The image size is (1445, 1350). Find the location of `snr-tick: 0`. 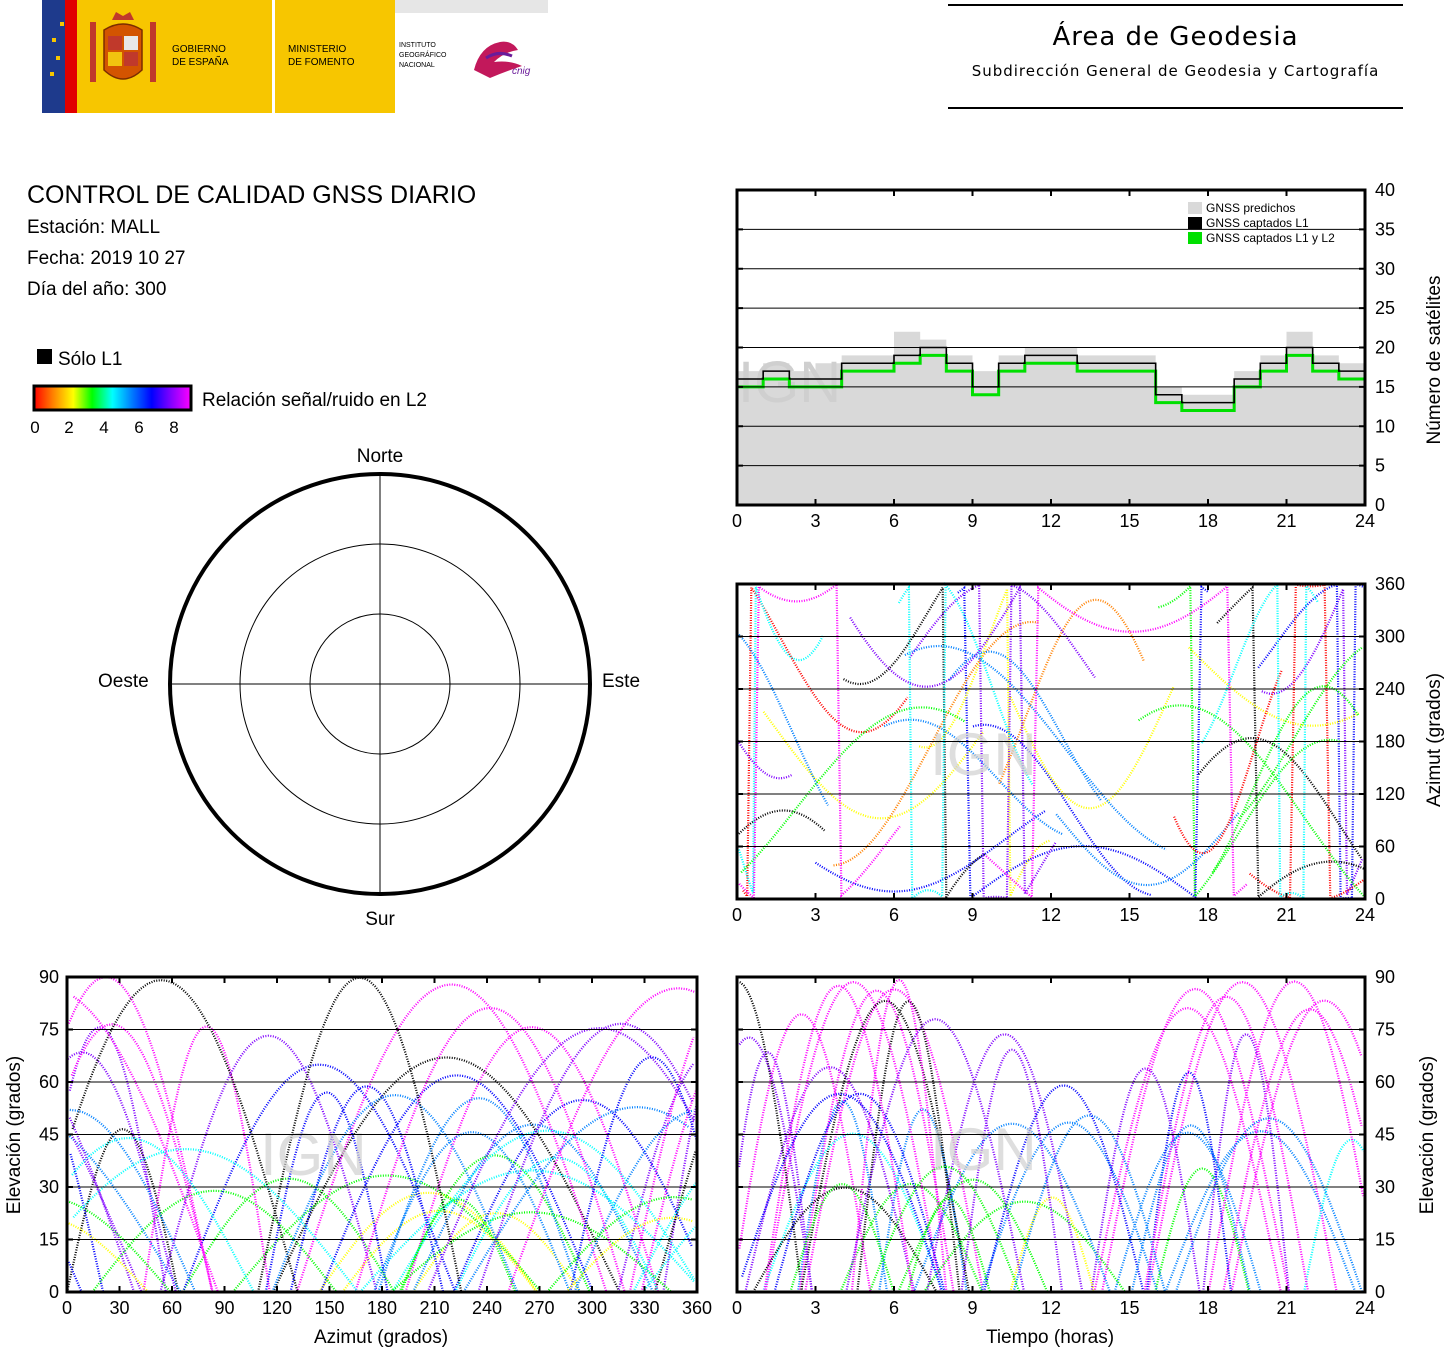

snr-tick: 0 is located at coordinates (34, 427).